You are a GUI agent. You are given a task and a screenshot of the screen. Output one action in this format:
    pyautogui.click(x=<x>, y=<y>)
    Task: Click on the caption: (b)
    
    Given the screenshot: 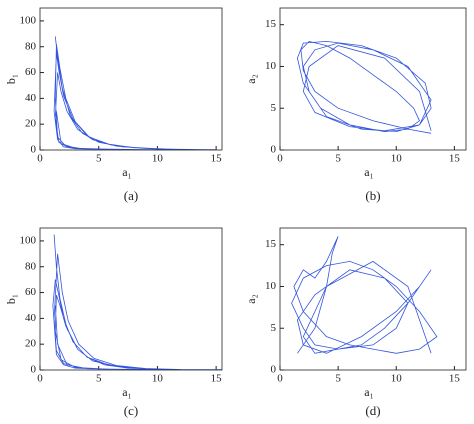 What is the action you would take?
    pyautogui.click(x=372, y=195)
    